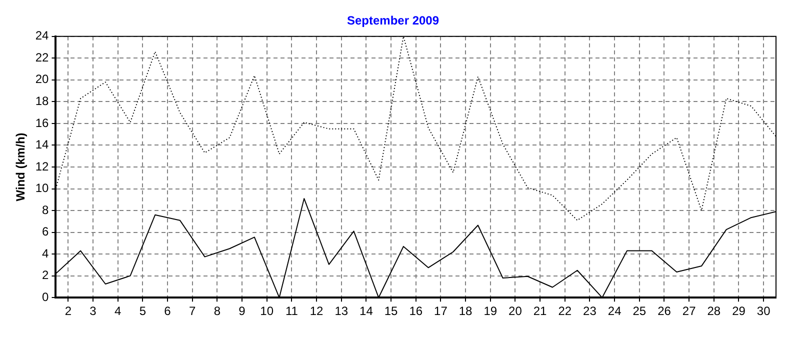 Image resolution: width=800 pixels, height=342 pixels. What do you see at coordinates (665, 311) in the screenshot?
I see `x-tick-label: 26` at bounding box center [665, 311].